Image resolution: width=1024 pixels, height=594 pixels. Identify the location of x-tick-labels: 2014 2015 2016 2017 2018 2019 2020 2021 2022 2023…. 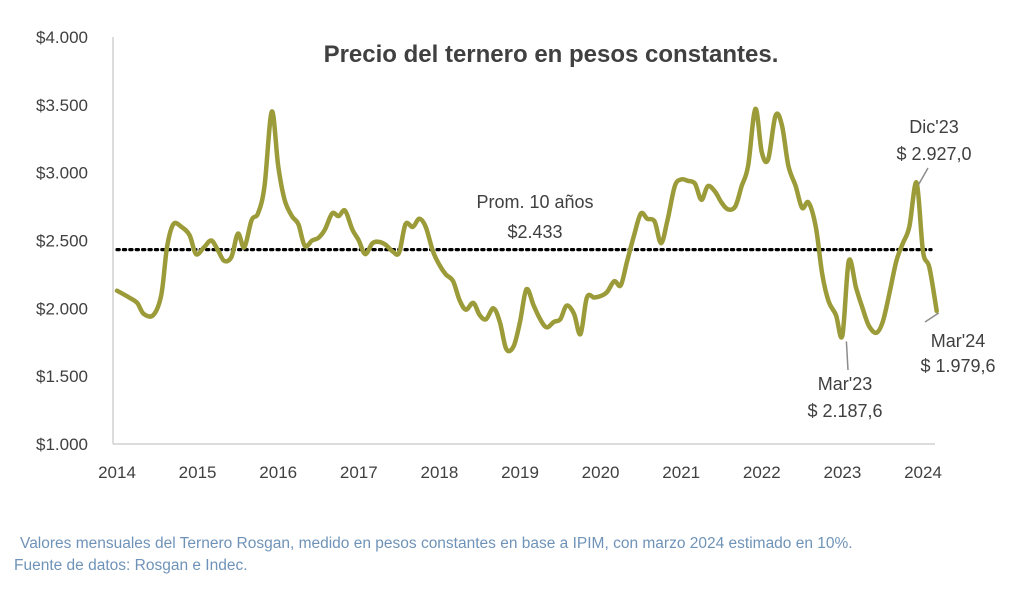
(520, 472).